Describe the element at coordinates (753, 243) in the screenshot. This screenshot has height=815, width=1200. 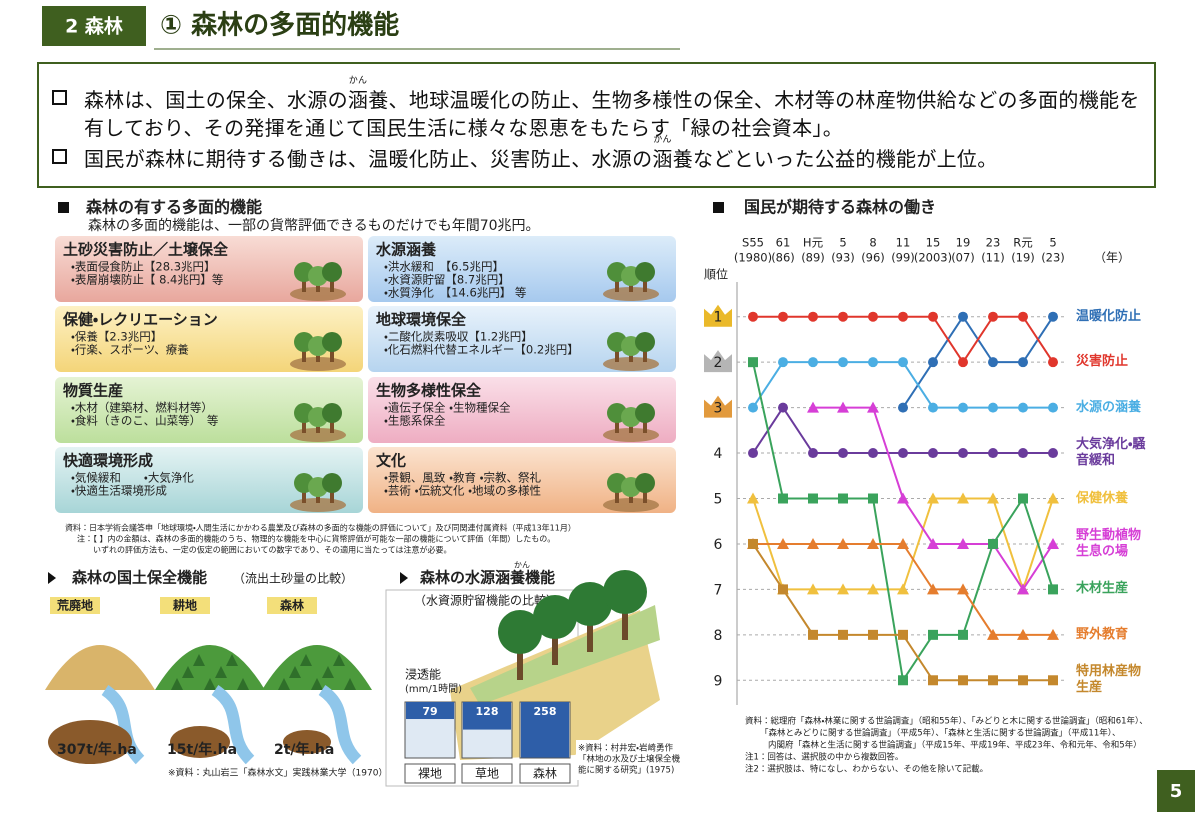
I see `x-tick-label: S55` at that location.